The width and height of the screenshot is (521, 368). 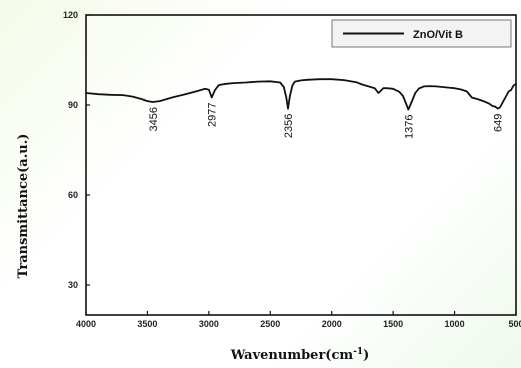 I want to click on x-axis-label-superscript: -1, so click(x=358, y=352).